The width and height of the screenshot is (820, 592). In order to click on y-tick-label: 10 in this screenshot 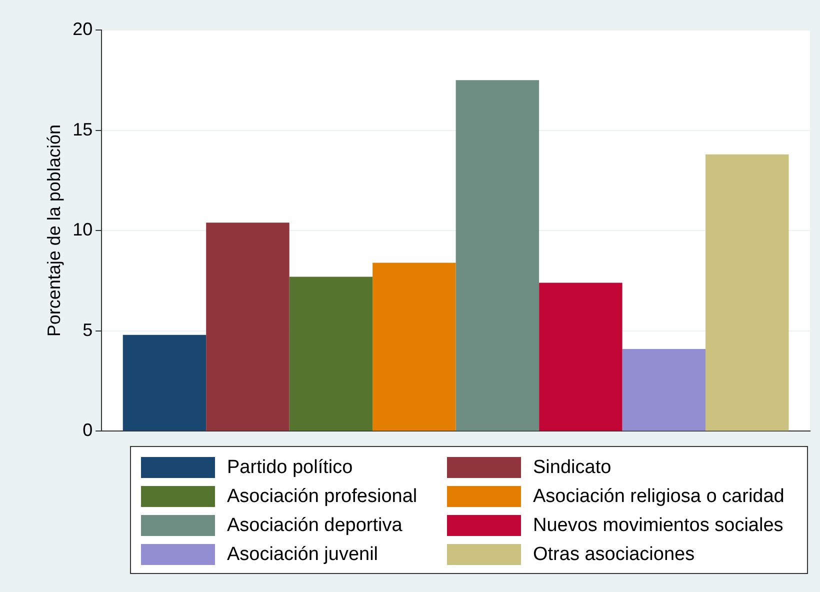, I will do `click(82, 230)`.